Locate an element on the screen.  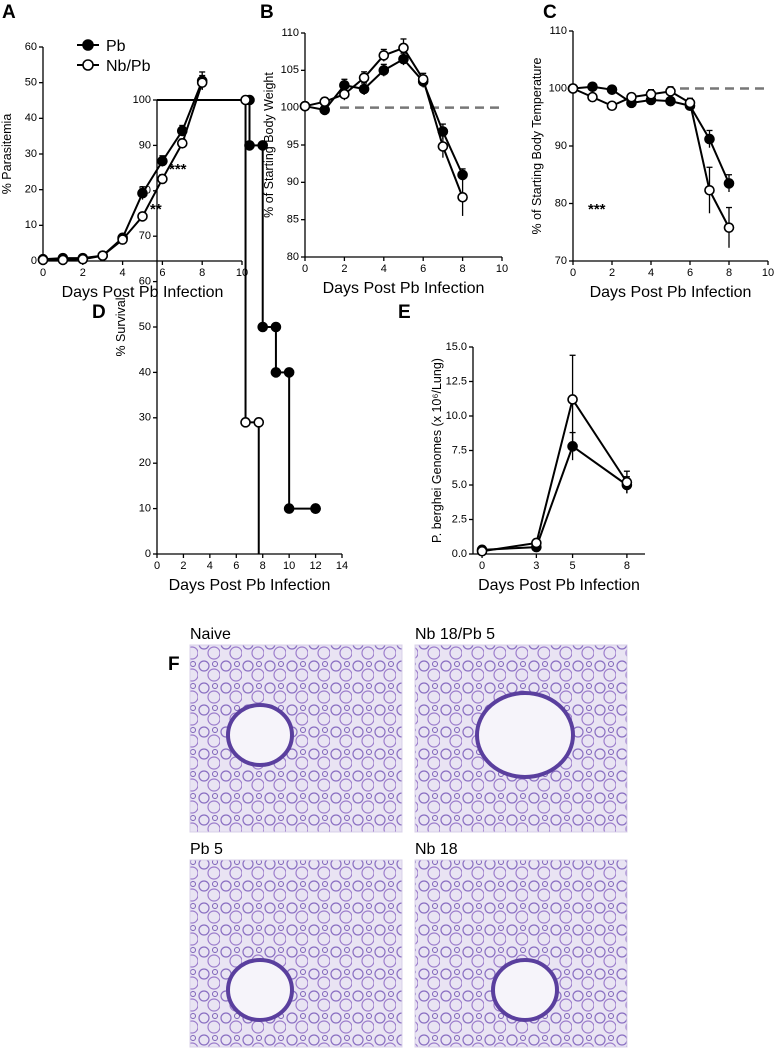
panel-letter: B is located at coordinates (267, 12).